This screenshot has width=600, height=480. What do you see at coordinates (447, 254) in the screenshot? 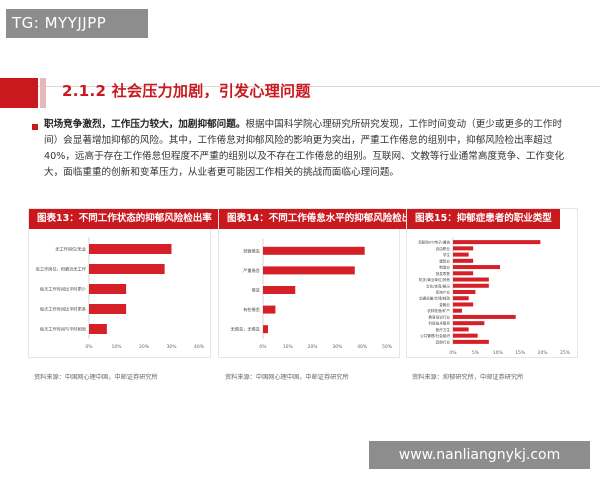
I see `category-label: 学生` at bounding box center [447, 254].